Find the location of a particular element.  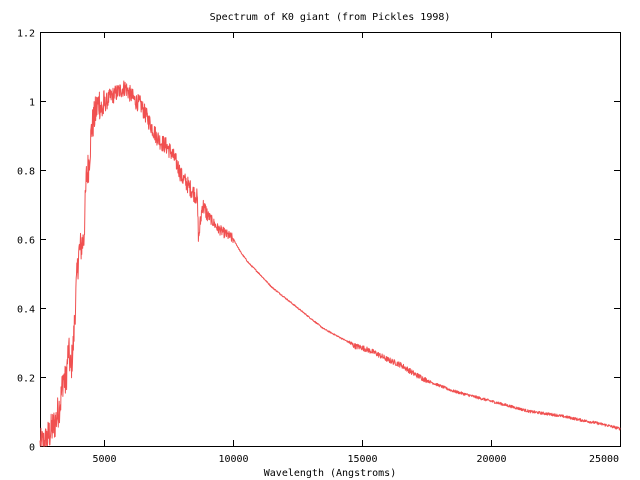

y-tick-label: 0.8 is located at coordinates (26, 172).